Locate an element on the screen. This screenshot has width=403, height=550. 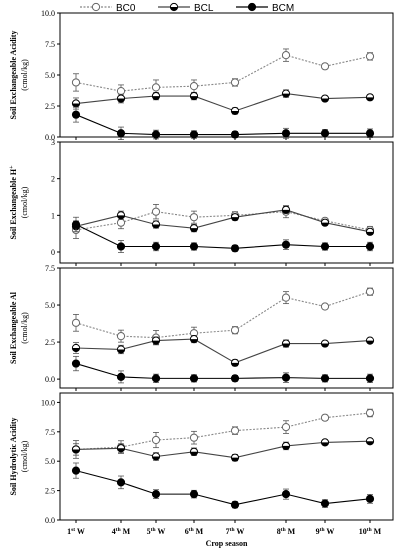
x-tick-label: 1st W is located at coordinates (76, 531).